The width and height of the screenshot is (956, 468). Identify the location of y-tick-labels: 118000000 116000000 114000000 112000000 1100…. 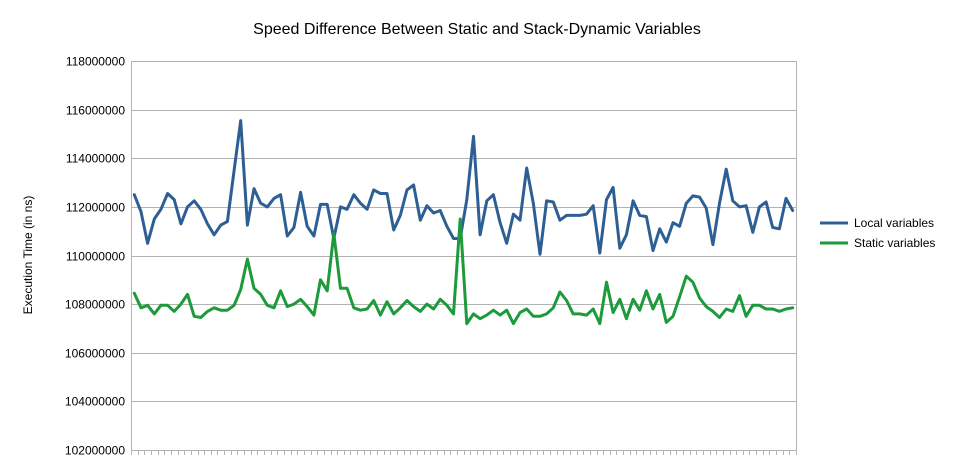
(95, 256).